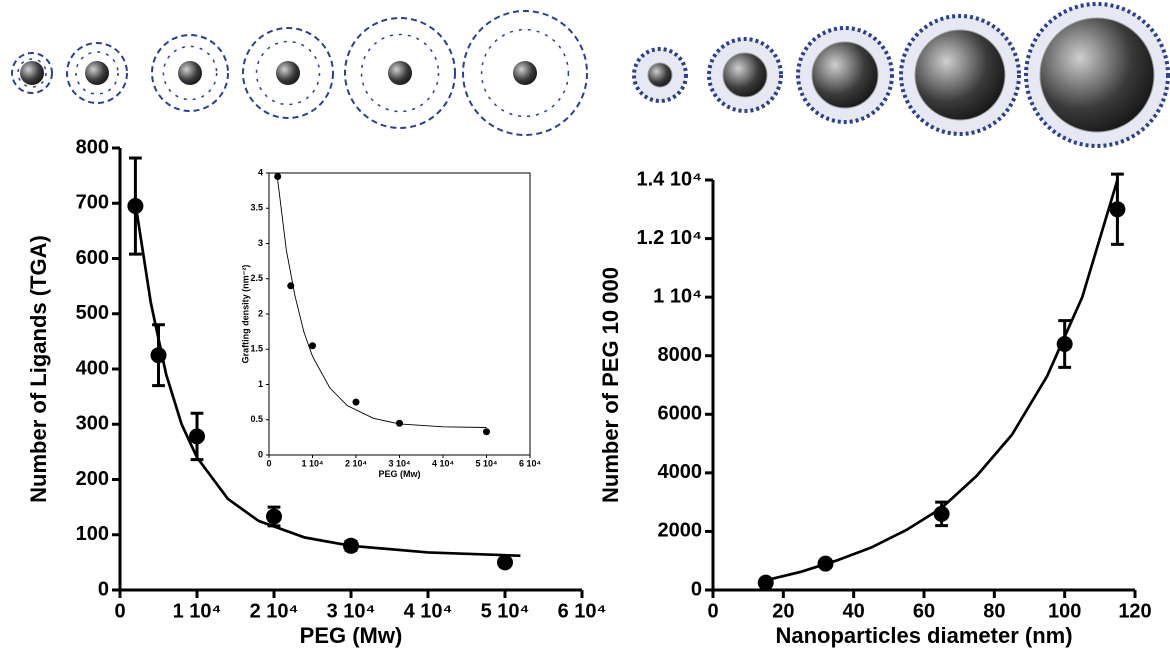 The height and width of the screenshot is (664, 1170). What do you see at coordinates (854, 611) in the screenshot?
I see `x-tick-label: 40` at bounding box center [854, 611].